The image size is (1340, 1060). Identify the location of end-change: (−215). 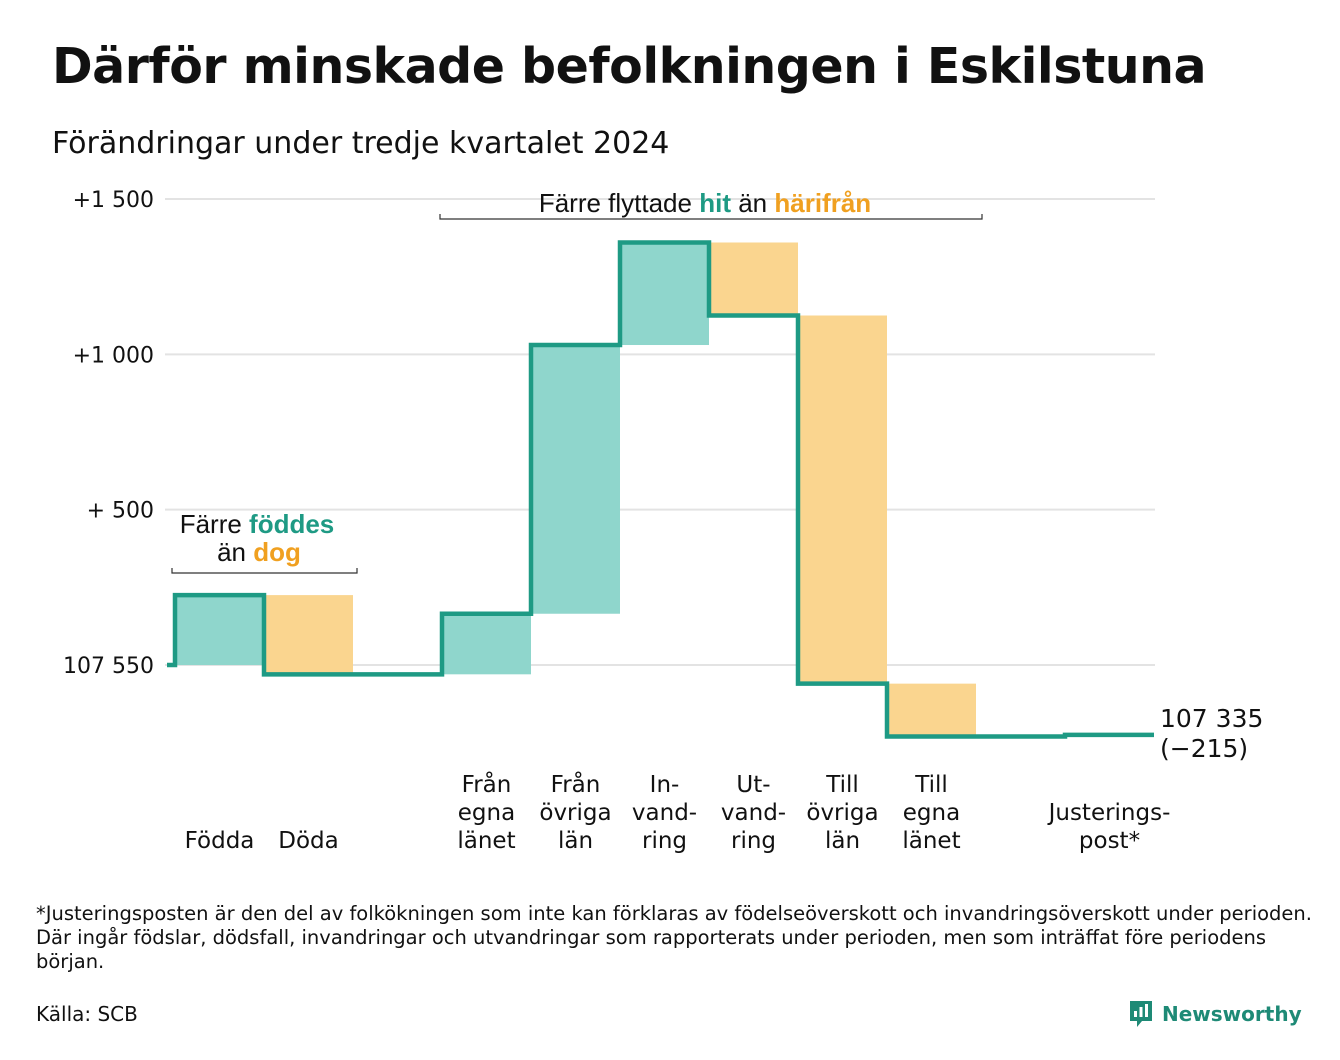
(1204, 748).